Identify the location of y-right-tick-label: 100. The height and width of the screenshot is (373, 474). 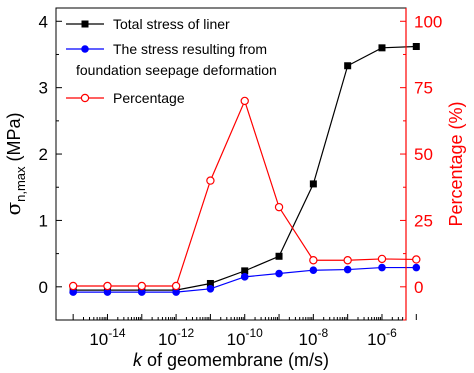
(428, 21).